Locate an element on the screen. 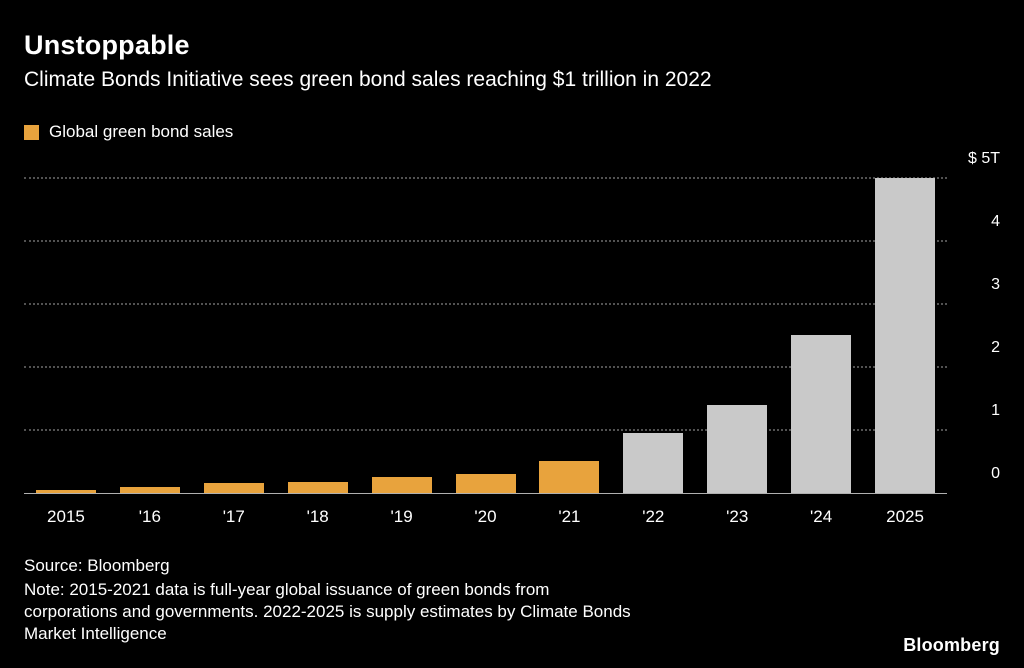 The image size is (1024, 668). x-tick-label: '19 is located at coordinates (401, 516).